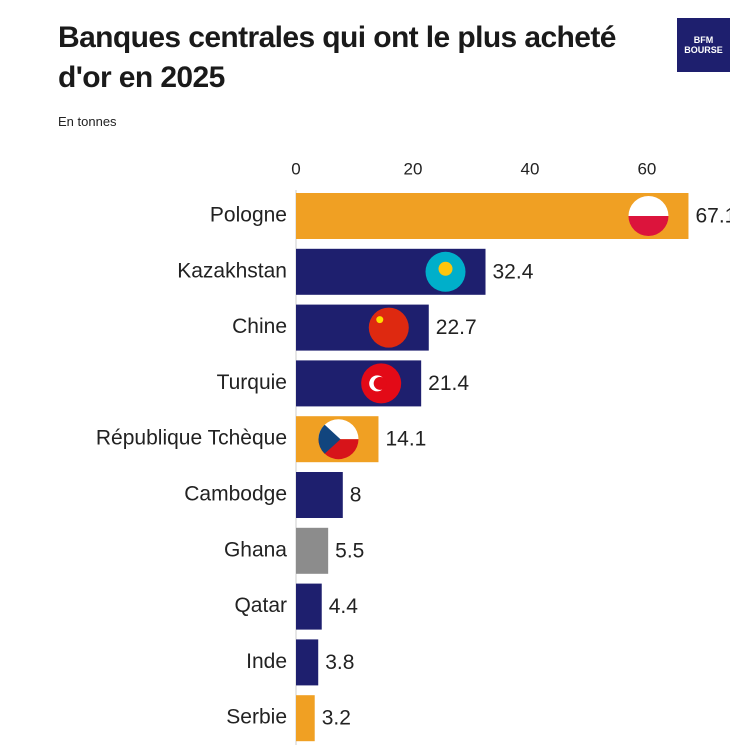 The width and height of the screenshot is (730, 745). I want to click on y-tick-label: Cambodge, so click(235, 494).